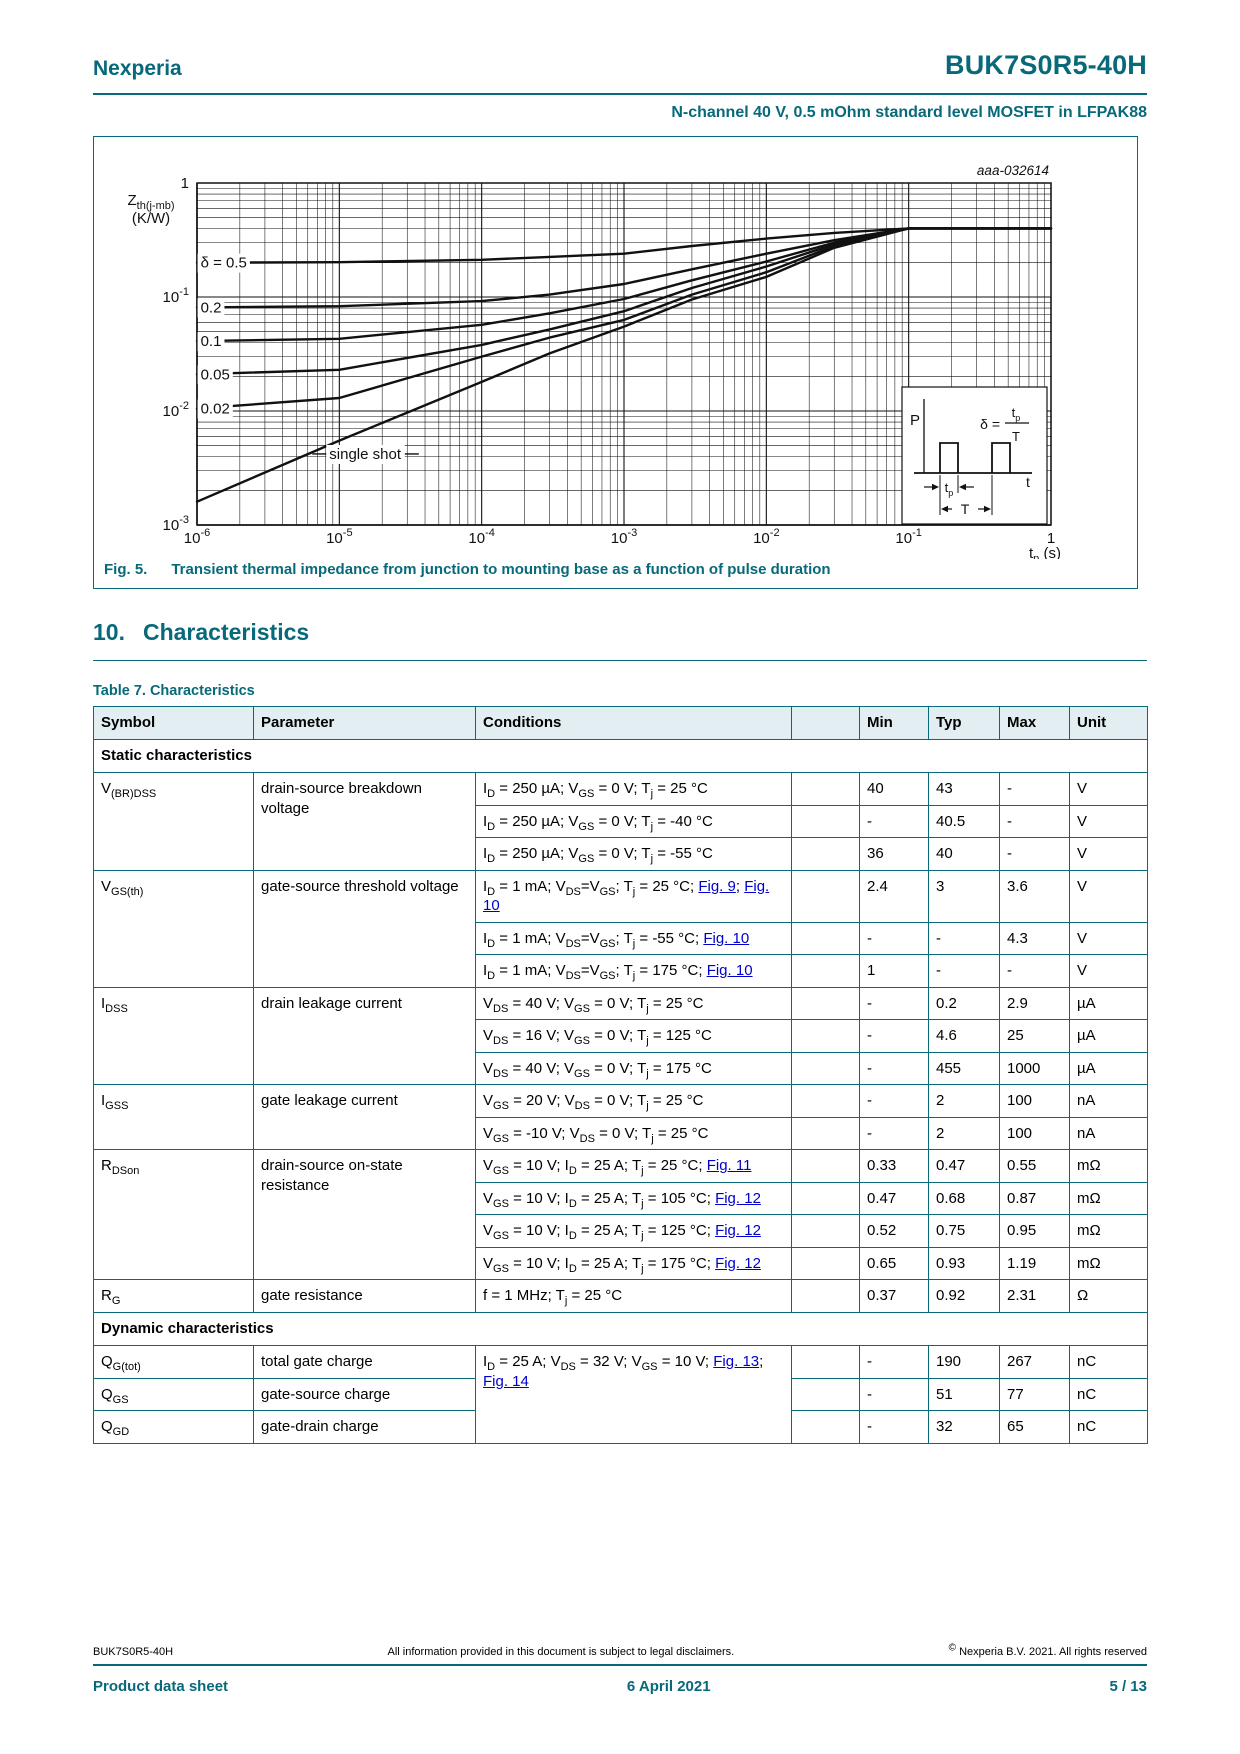  I want to click on min-cell: 0.65, so click(894, 1263).